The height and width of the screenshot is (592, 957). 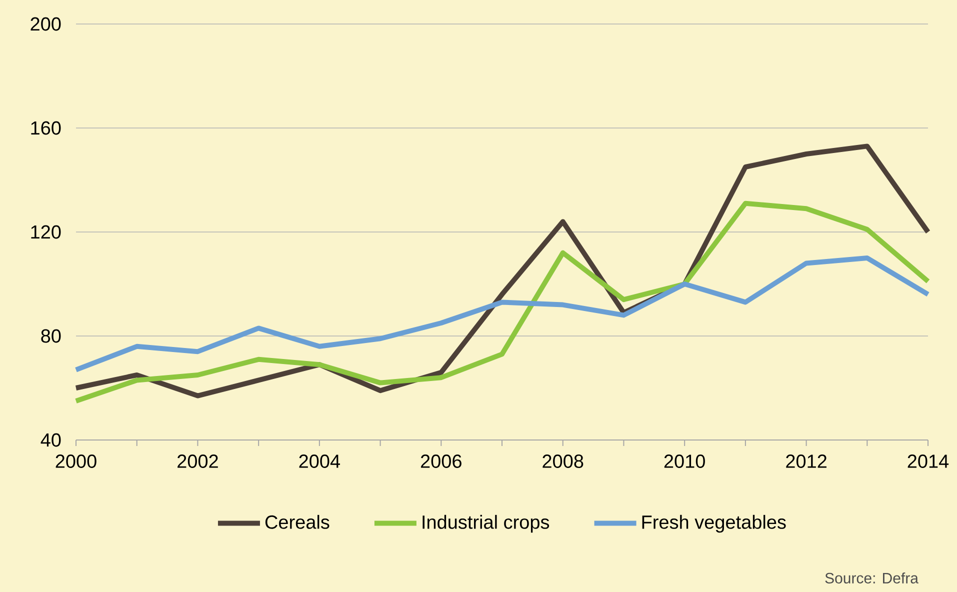 What do you see at coordinates (46, 232) in the screenshot?
I see `y-tick-label: 120` at bounding box center [46, 232].